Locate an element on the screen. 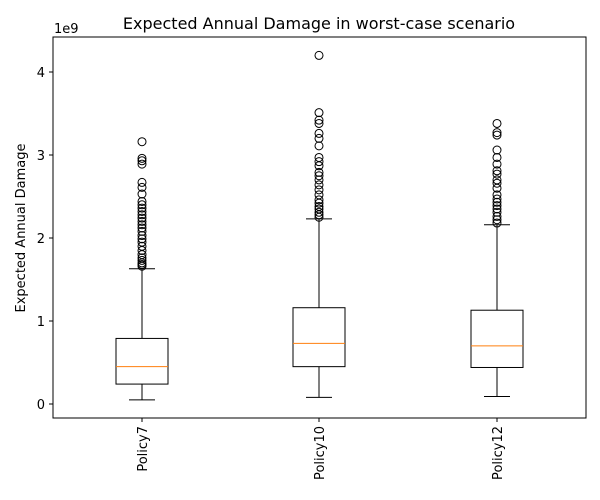 Image resolution: width=600 pixels, height=500 pixels. y-tick-label: 0 is located at coordinates (41, 405).